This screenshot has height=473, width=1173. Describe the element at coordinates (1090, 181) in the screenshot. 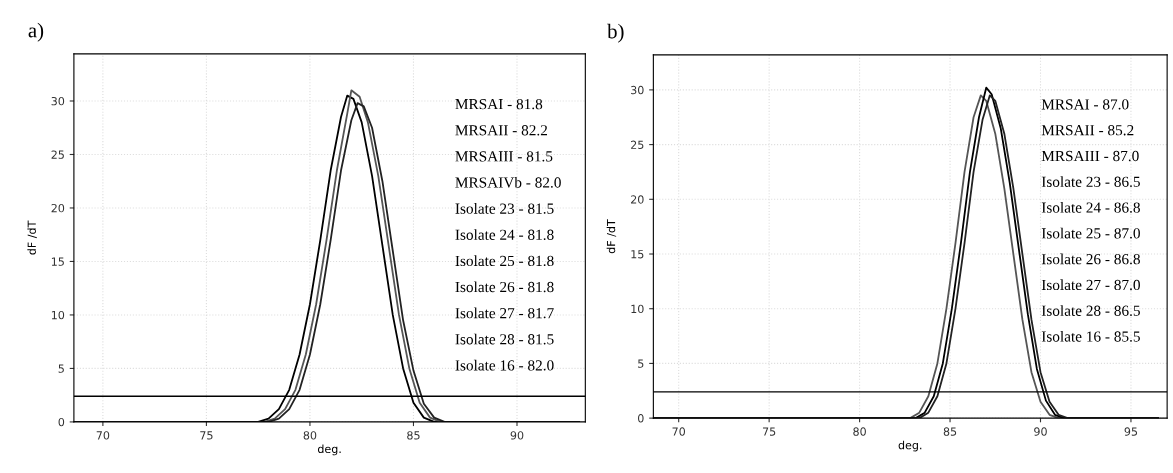

I see `annotation: Isolate 23 - 86.5` at that location.